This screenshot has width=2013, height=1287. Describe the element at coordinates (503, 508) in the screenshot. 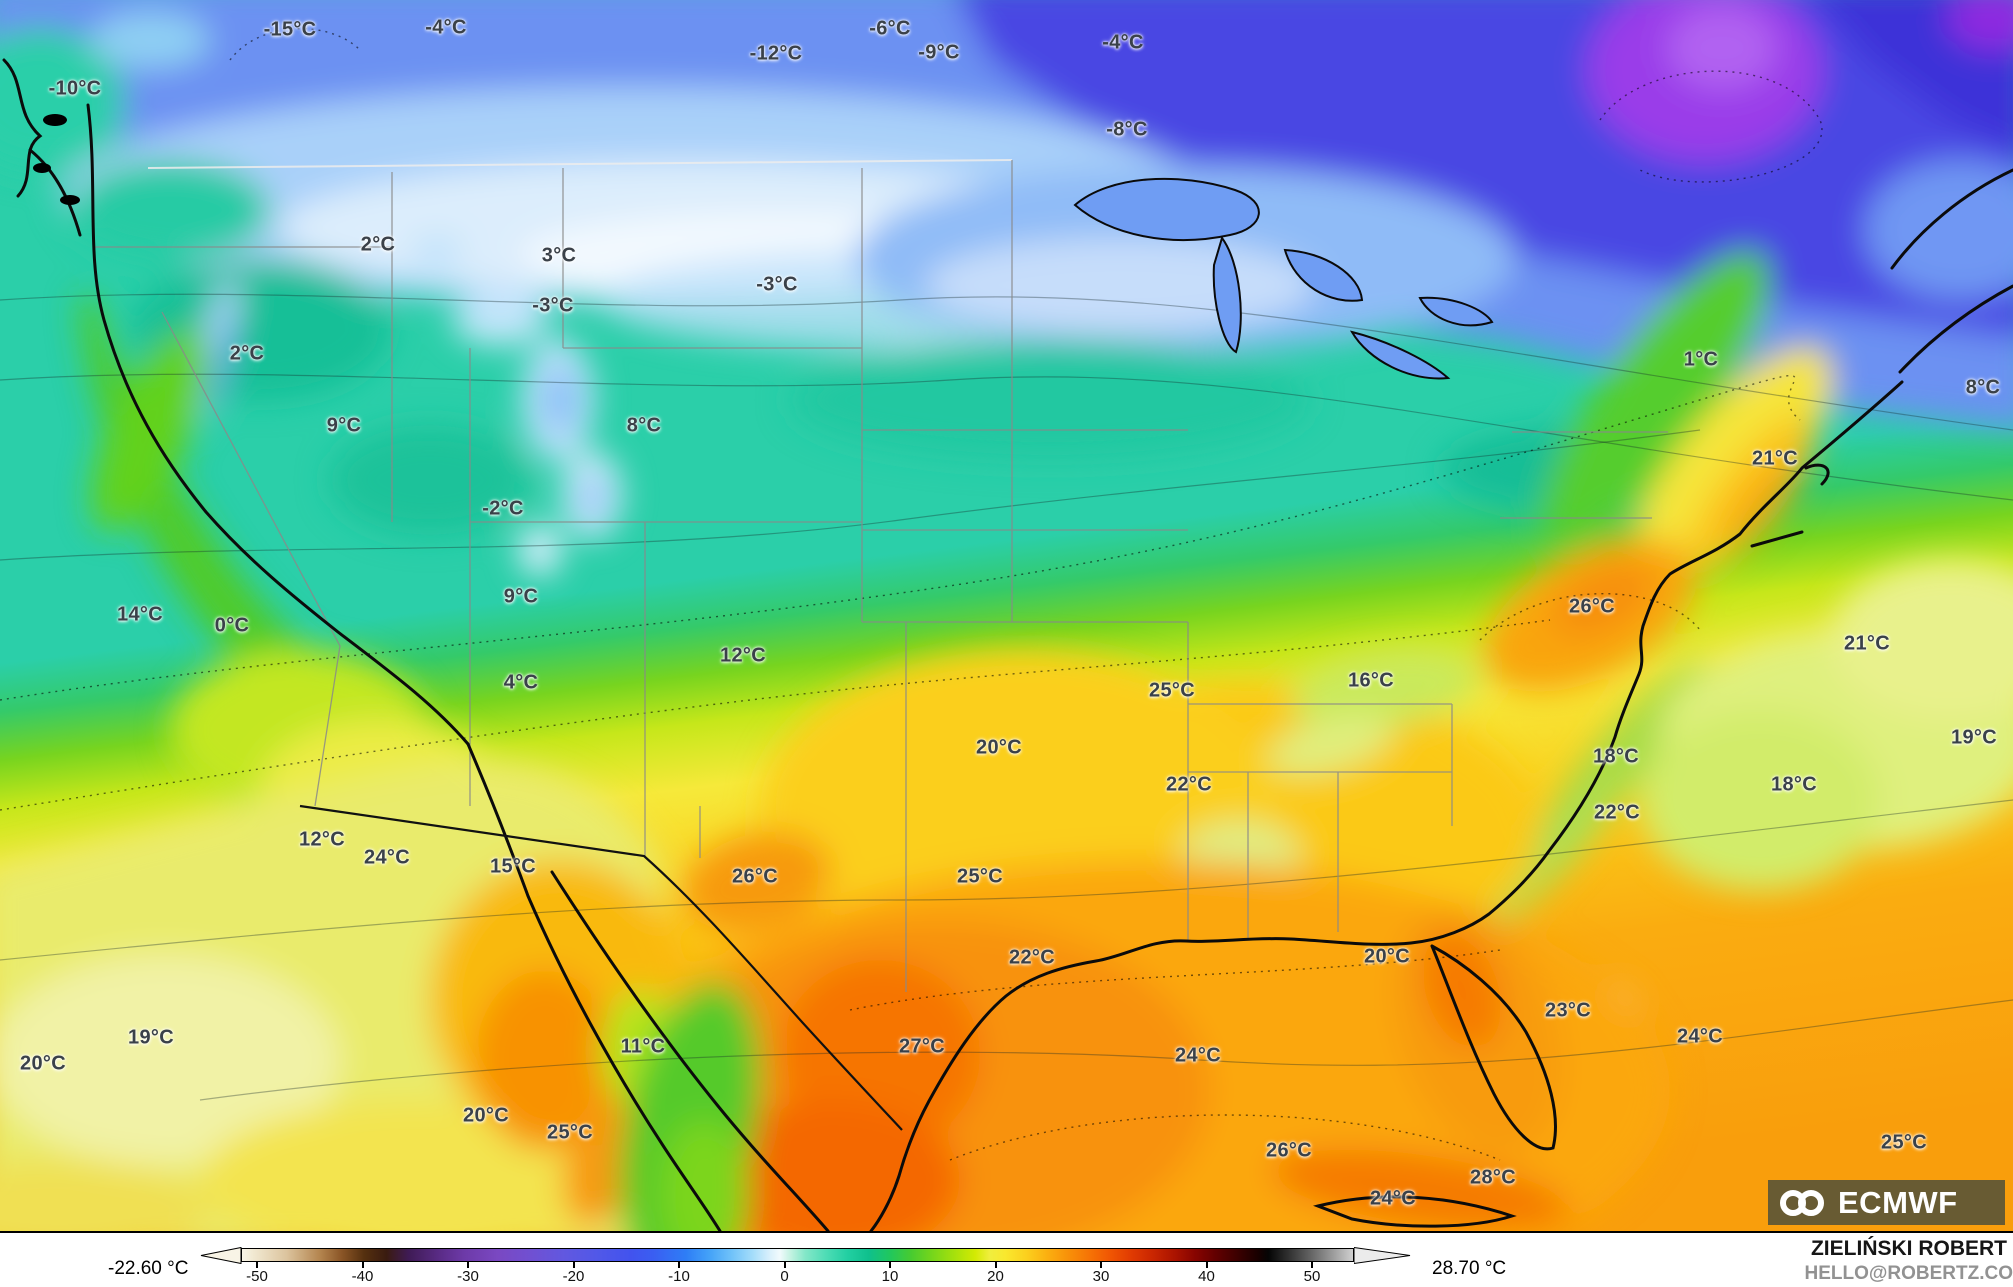

I see `temp-label: -2°C` at that location.